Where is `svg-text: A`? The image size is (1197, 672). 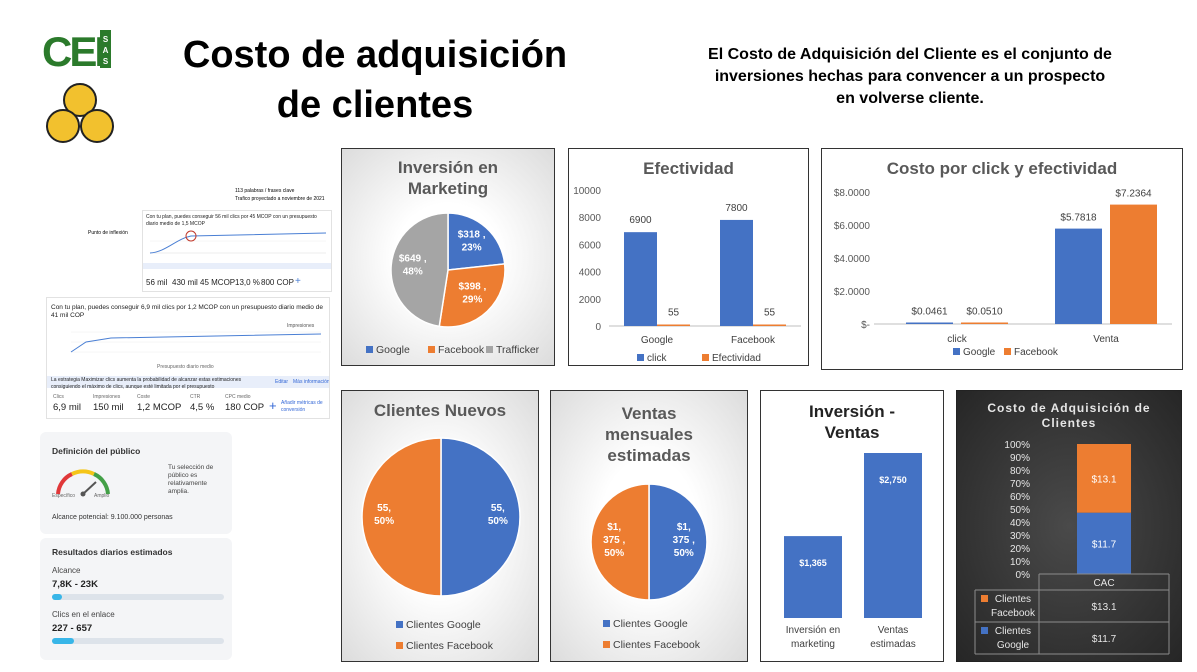 svg-text: A is located at coordinates (106, 50).